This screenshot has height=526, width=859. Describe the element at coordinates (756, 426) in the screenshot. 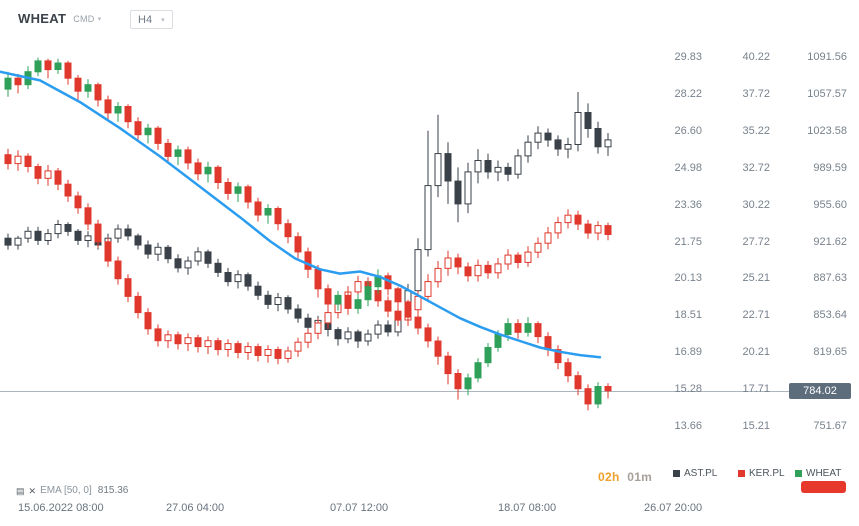

I see `price-axis-label: 15.21` at that location.